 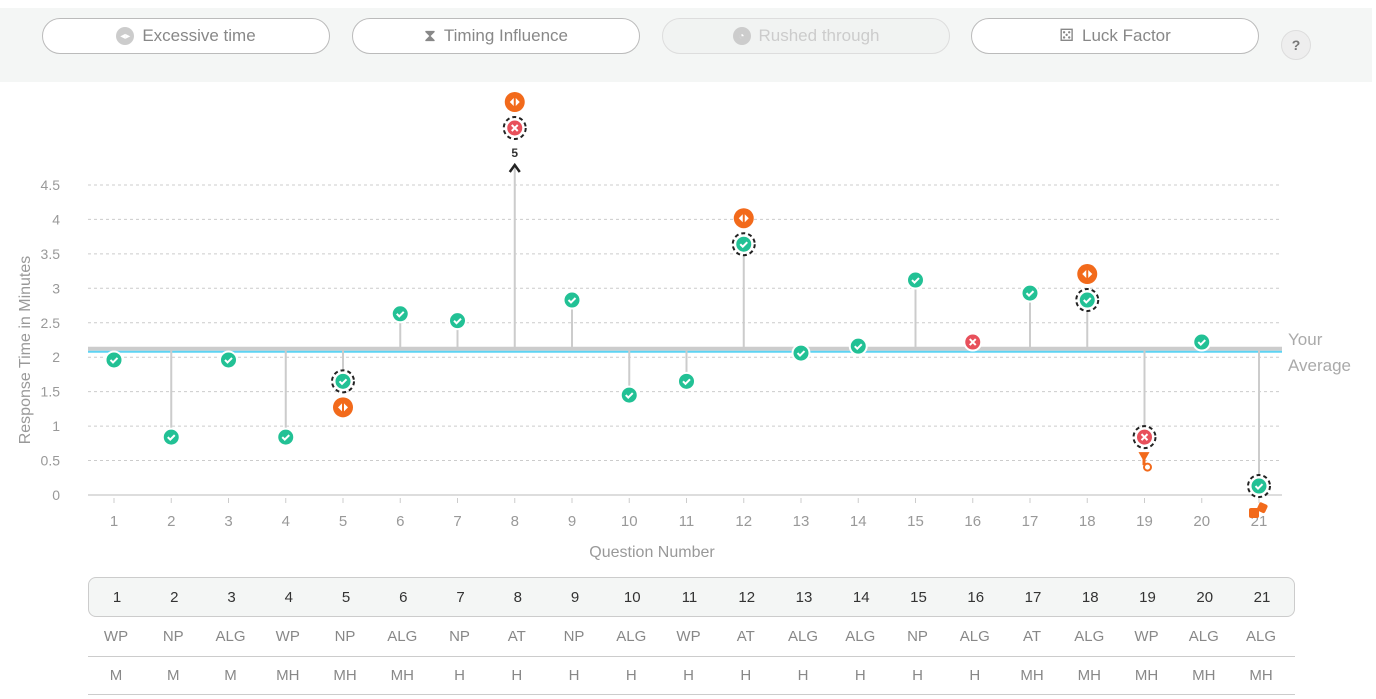 I want to click on x-icon, so click(x=973, y=342).